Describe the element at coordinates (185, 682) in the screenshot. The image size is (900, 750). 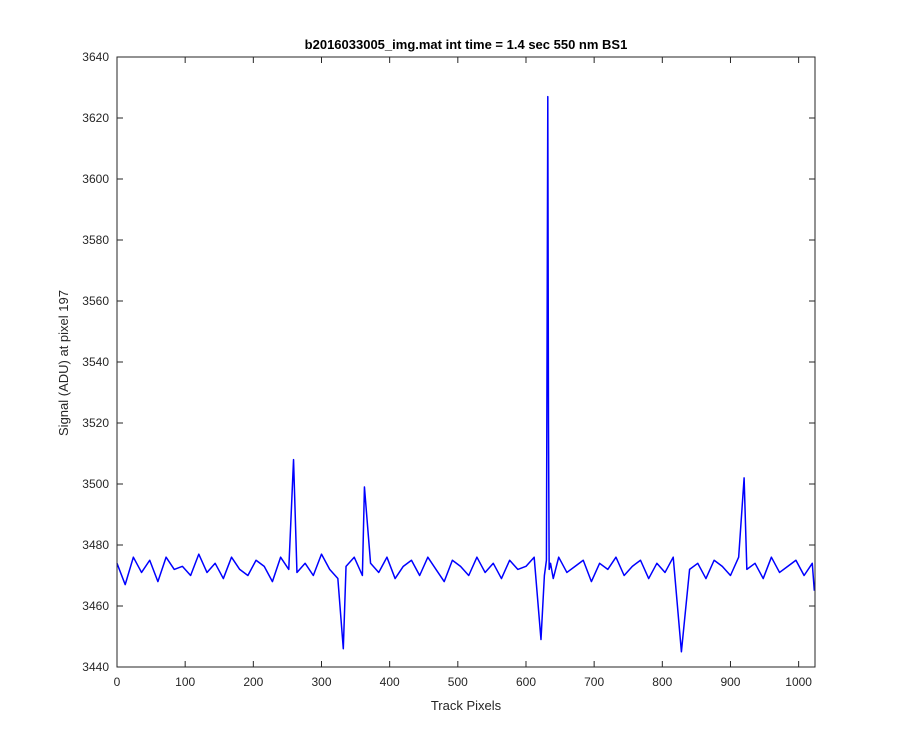
I see `x-tick-label: 100` at that location.